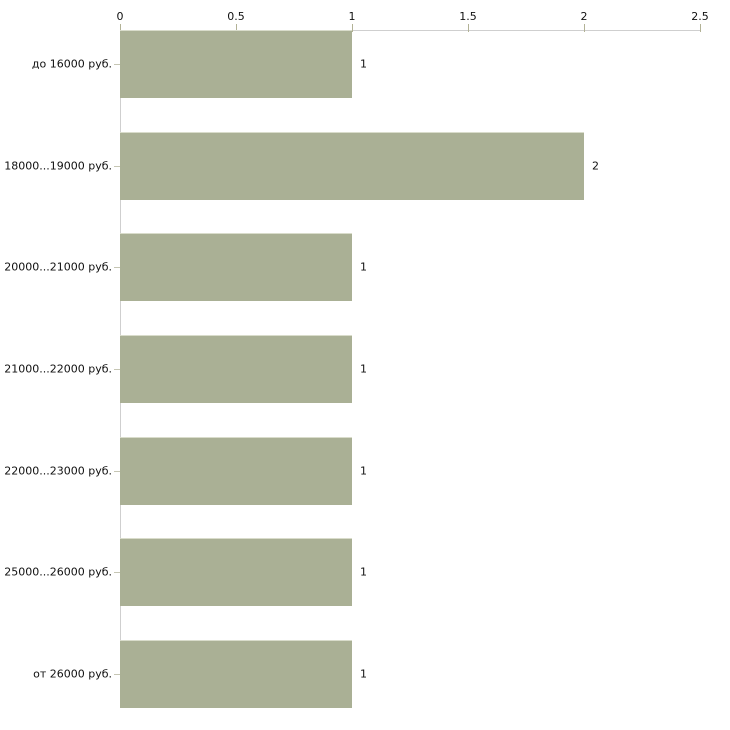 The image size is (730, 730). What do you see at coordinates (595, 166) in the screenshot?
I see `value-label: 2` at bounding box center [595, 166].